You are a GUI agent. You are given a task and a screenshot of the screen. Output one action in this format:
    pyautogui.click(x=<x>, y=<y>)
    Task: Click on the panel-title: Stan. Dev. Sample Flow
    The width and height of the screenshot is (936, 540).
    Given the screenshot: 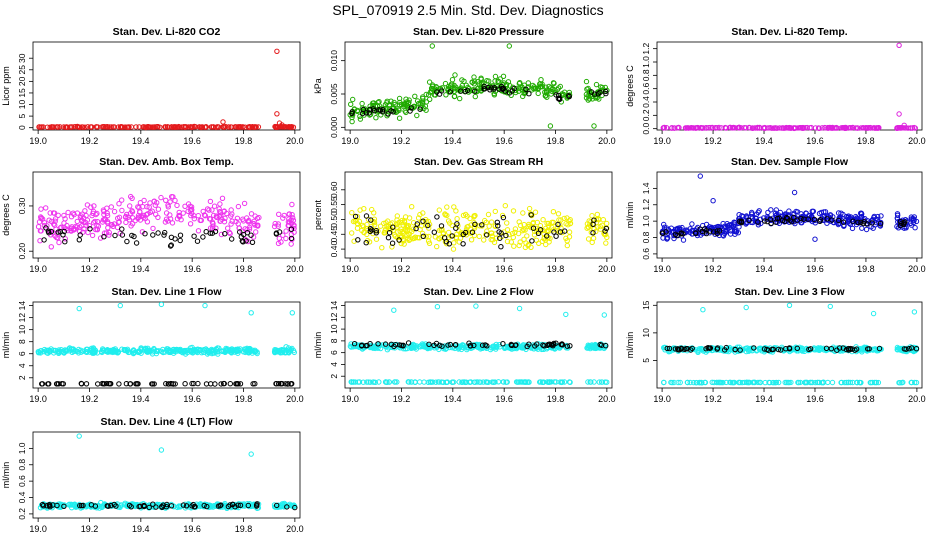 What is the action you would take?
    pyautogui.click(x=790, y=162)
    